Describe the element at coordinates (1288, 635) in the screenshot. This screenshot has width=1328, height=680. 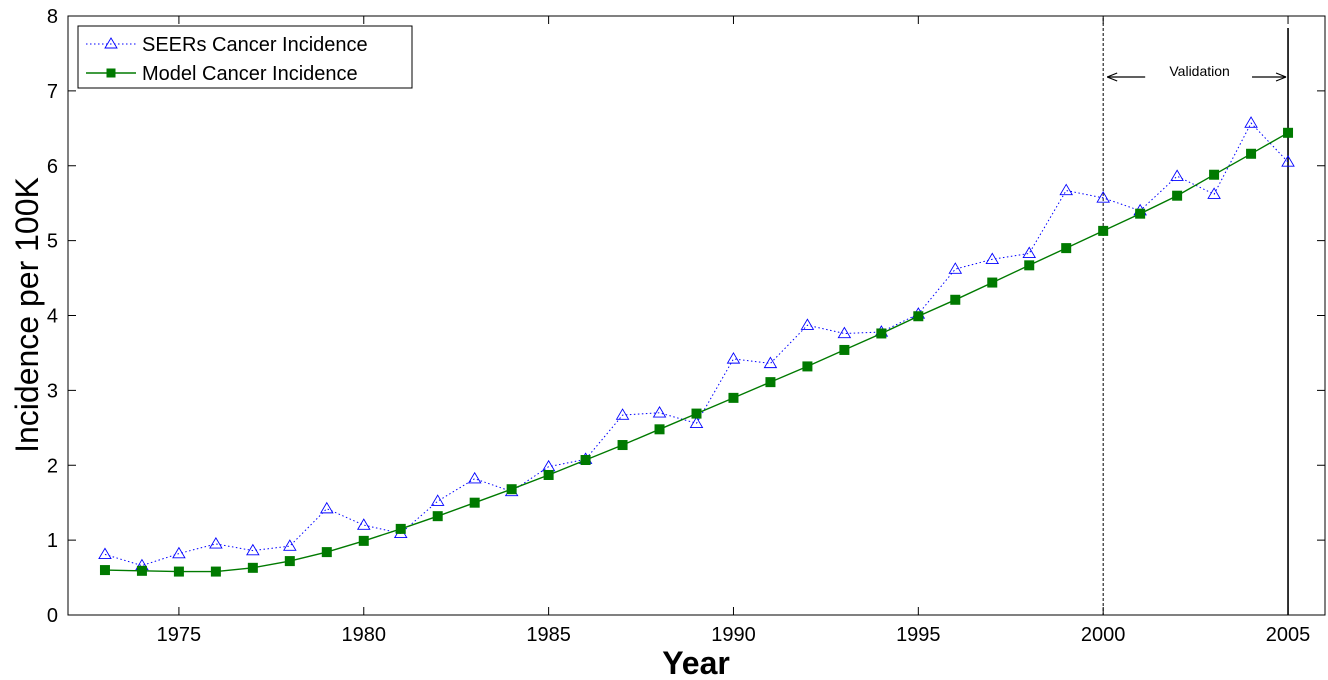
I see `x-tick-label: 2005` at that location.